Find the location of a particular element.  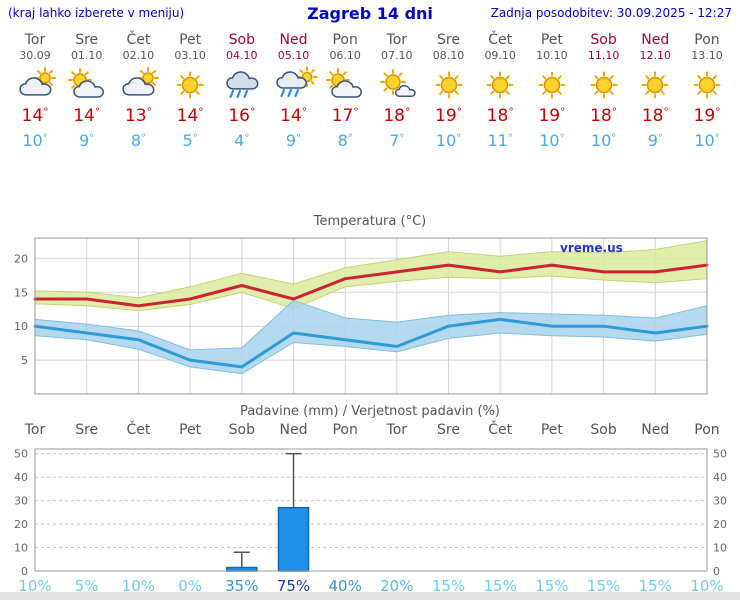

day-date: 03.10 is located at coordinates (190, 55).